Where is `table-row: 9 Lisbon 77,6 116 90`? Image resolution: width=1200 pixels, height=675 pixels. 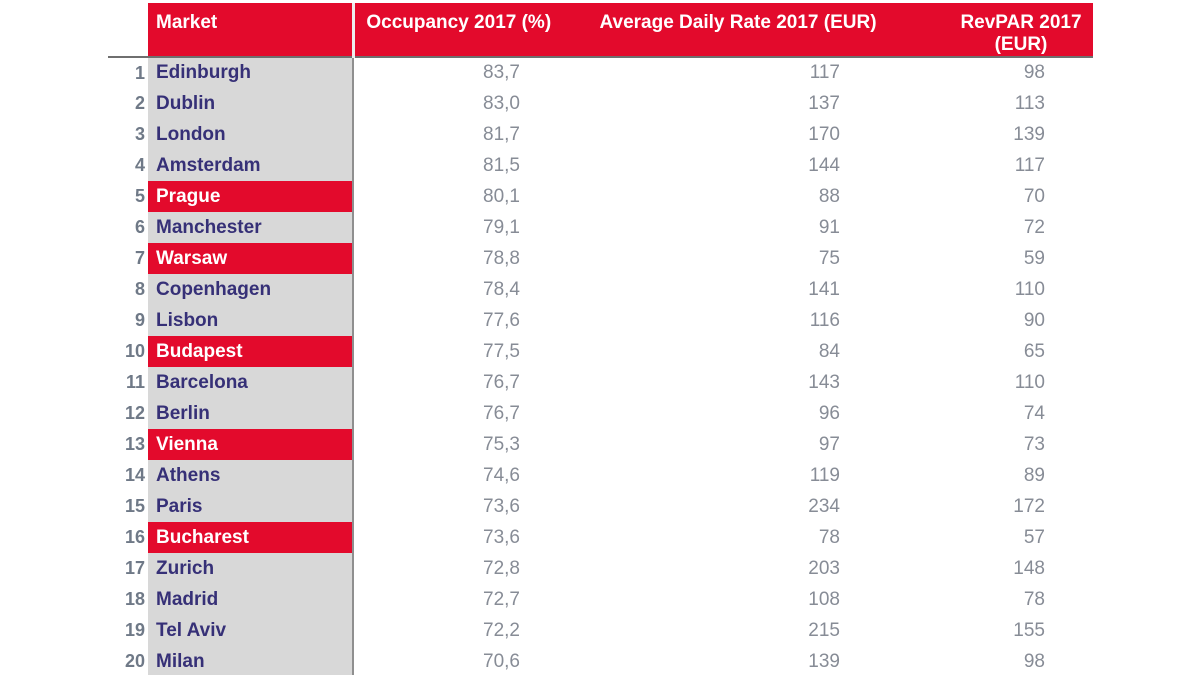
table-row: 9 Lisbon 77,6 116 90 is located at coordinates (600, 320).